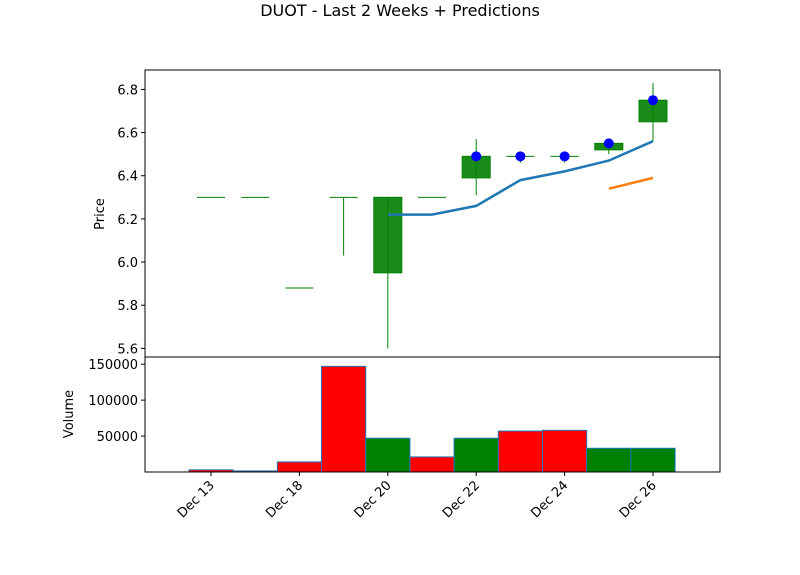 This screenshot has height=575, width=800. What do you see at coordinates (100, 214) in the screenshot?
I see `price-axis-label: Price` at bounding box center [100, 214].